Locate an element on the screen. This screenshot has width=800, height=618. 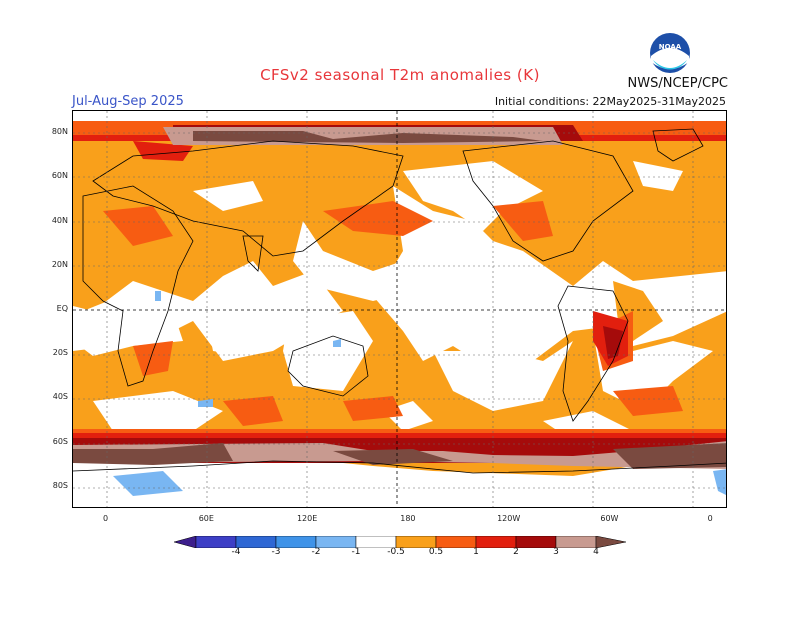
lat-label: 20S is located at coordinates (60, 353).